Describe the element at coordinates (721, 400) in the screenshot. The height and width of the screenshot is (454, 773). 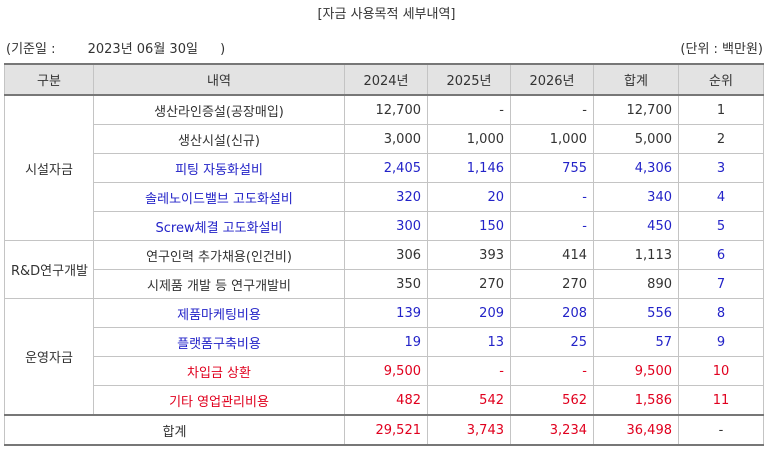
I see `cell-rank: 11` at that location.